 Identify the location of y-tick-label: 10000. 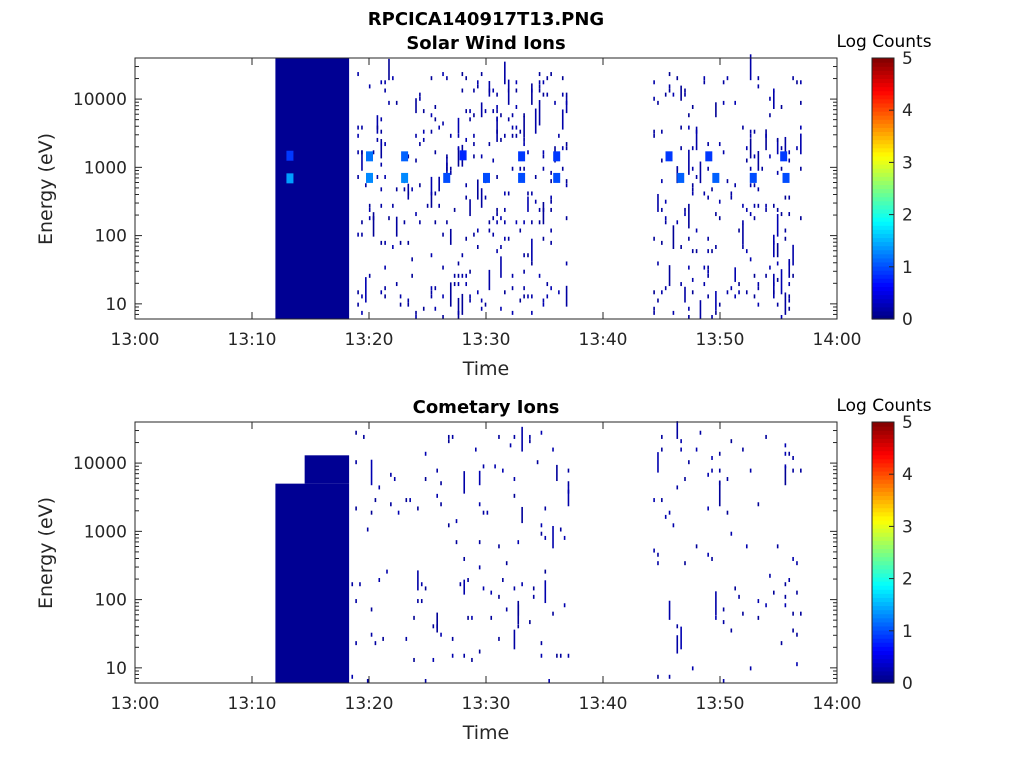
(100, 100).